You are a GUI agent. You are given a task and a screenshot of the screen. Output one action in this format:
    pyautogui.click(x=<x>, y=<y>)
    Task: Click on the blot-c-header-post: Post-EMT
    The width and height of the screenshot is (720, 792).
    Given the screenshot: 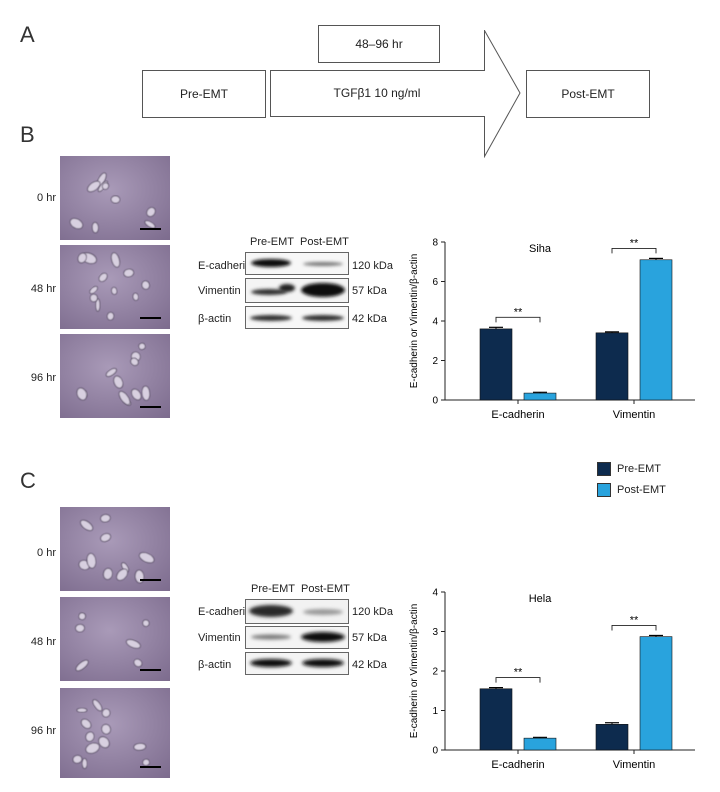 What is the action you would take?
    pyautogui.click(x=325, y=589)
    